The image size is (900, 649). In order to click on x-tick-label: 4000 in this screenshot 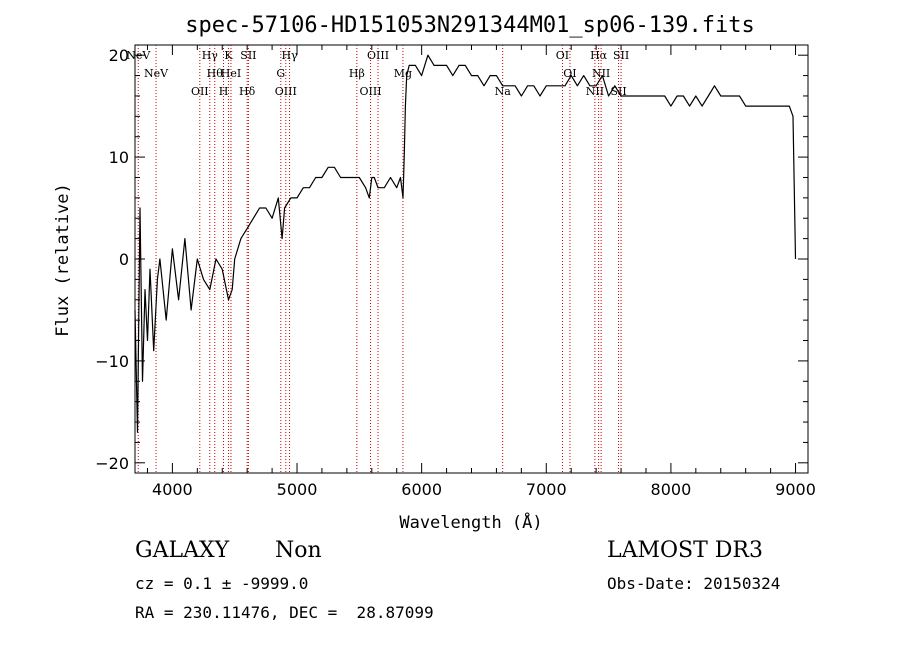, I will do `click(172, 489)`.